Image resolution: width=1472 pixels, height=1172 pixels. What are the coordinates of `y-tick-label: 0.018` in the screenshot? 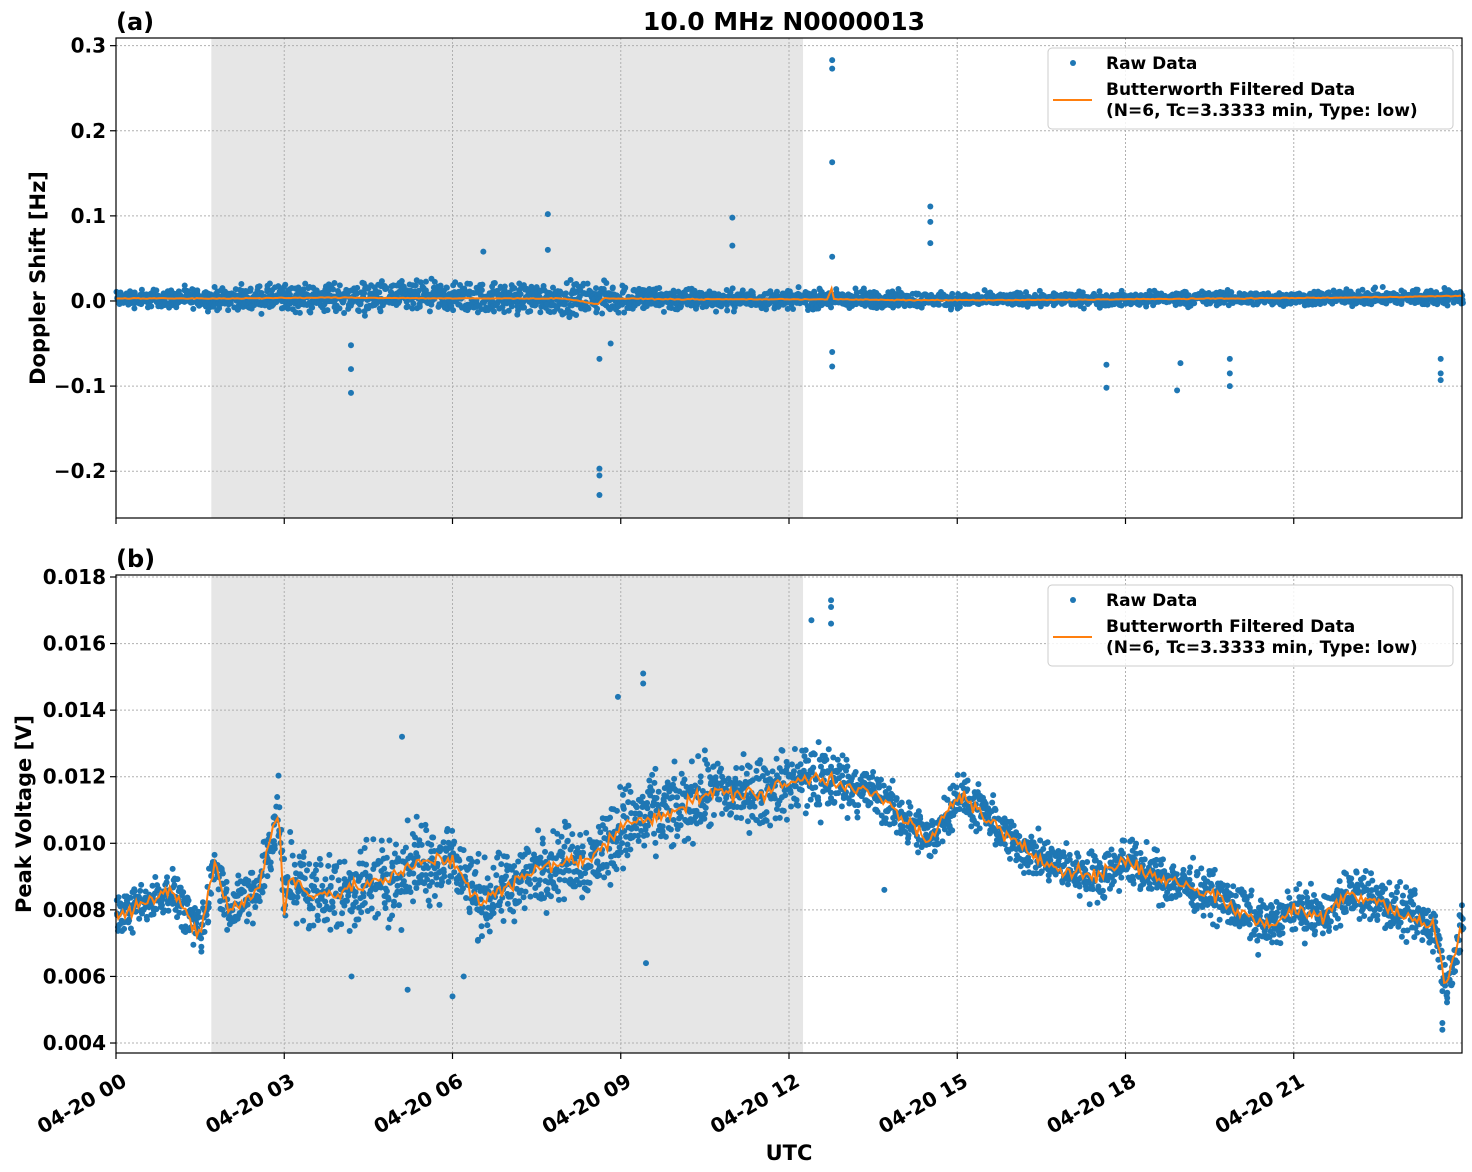 It's located at (74, 577).